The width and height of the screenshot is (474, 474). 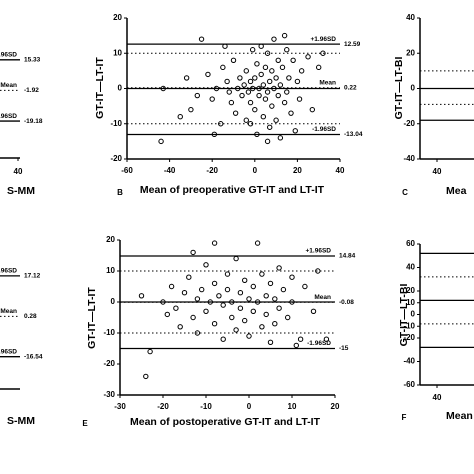 What do you see at coordinates (109, 394) in the screenshot?
I see `y-tick-label: -30` at bounding box center [109, 394].